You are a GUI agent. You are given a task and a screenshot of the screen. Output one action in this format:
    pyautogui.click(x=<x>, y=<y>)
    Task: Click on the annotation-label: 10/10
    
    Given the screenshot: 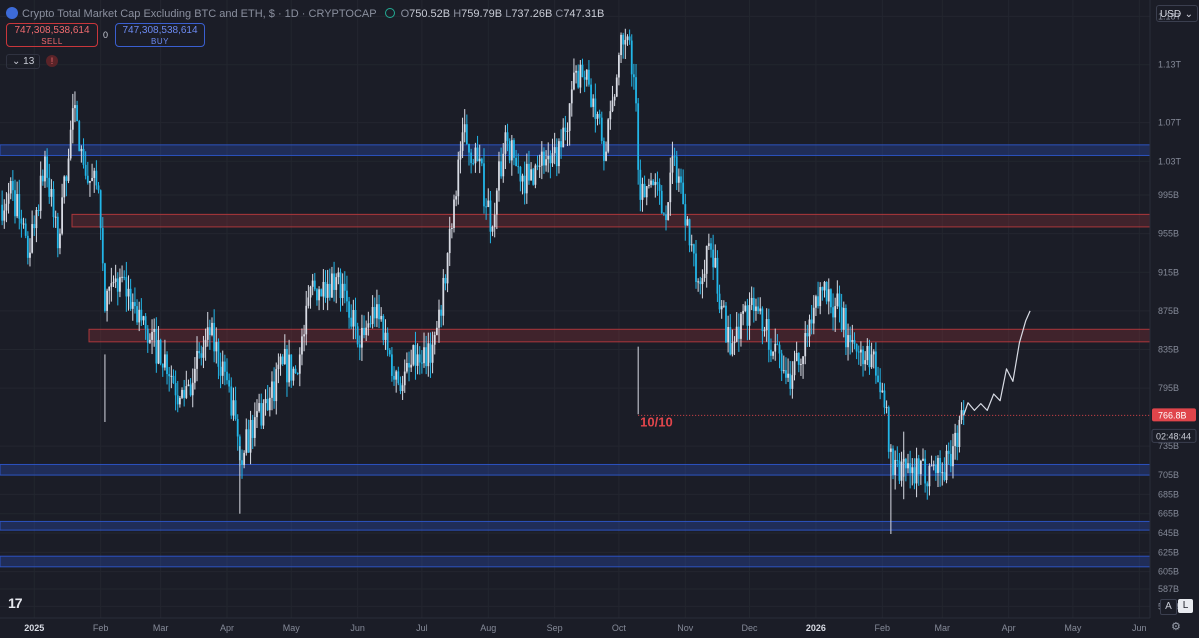 What is the action you would take?
    pyautogui.click(x=656, y=421)
    